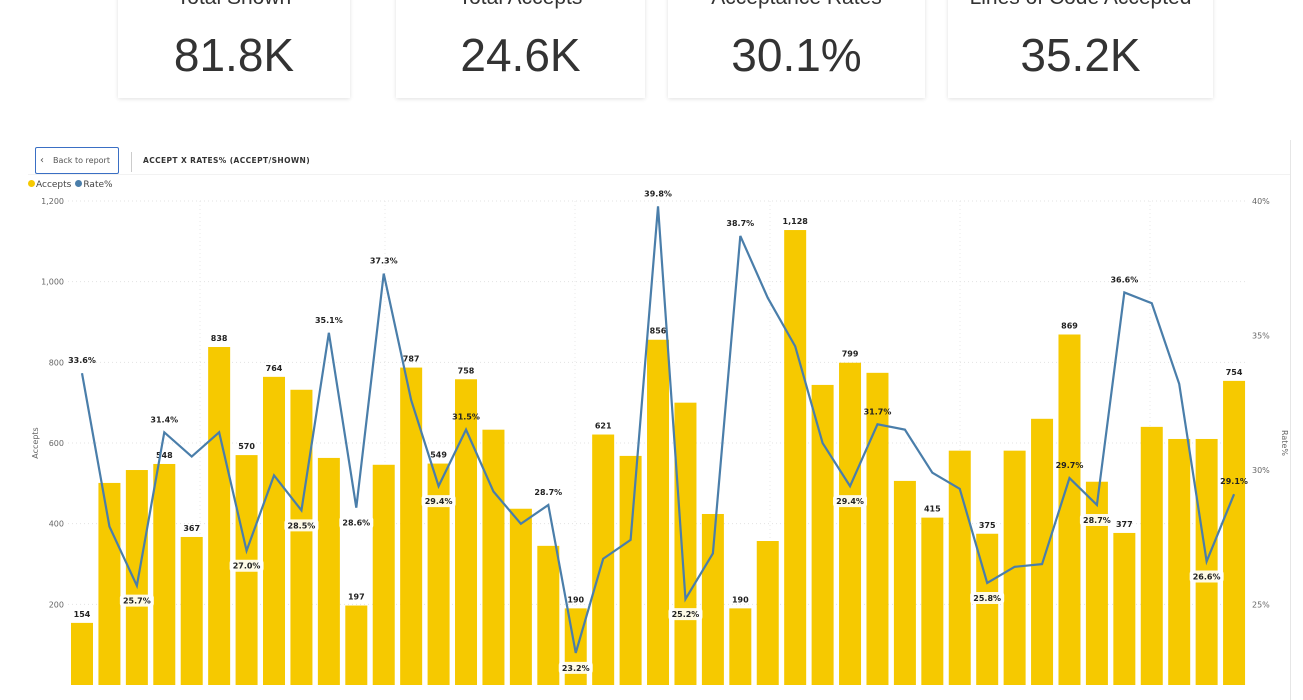 The height and width of the screenshot is (700, 1303). What do you see at coordinates (658, 193) in the screenshot?
I see `rate-data-label: 39.8%` at bounding box center [658, 193].